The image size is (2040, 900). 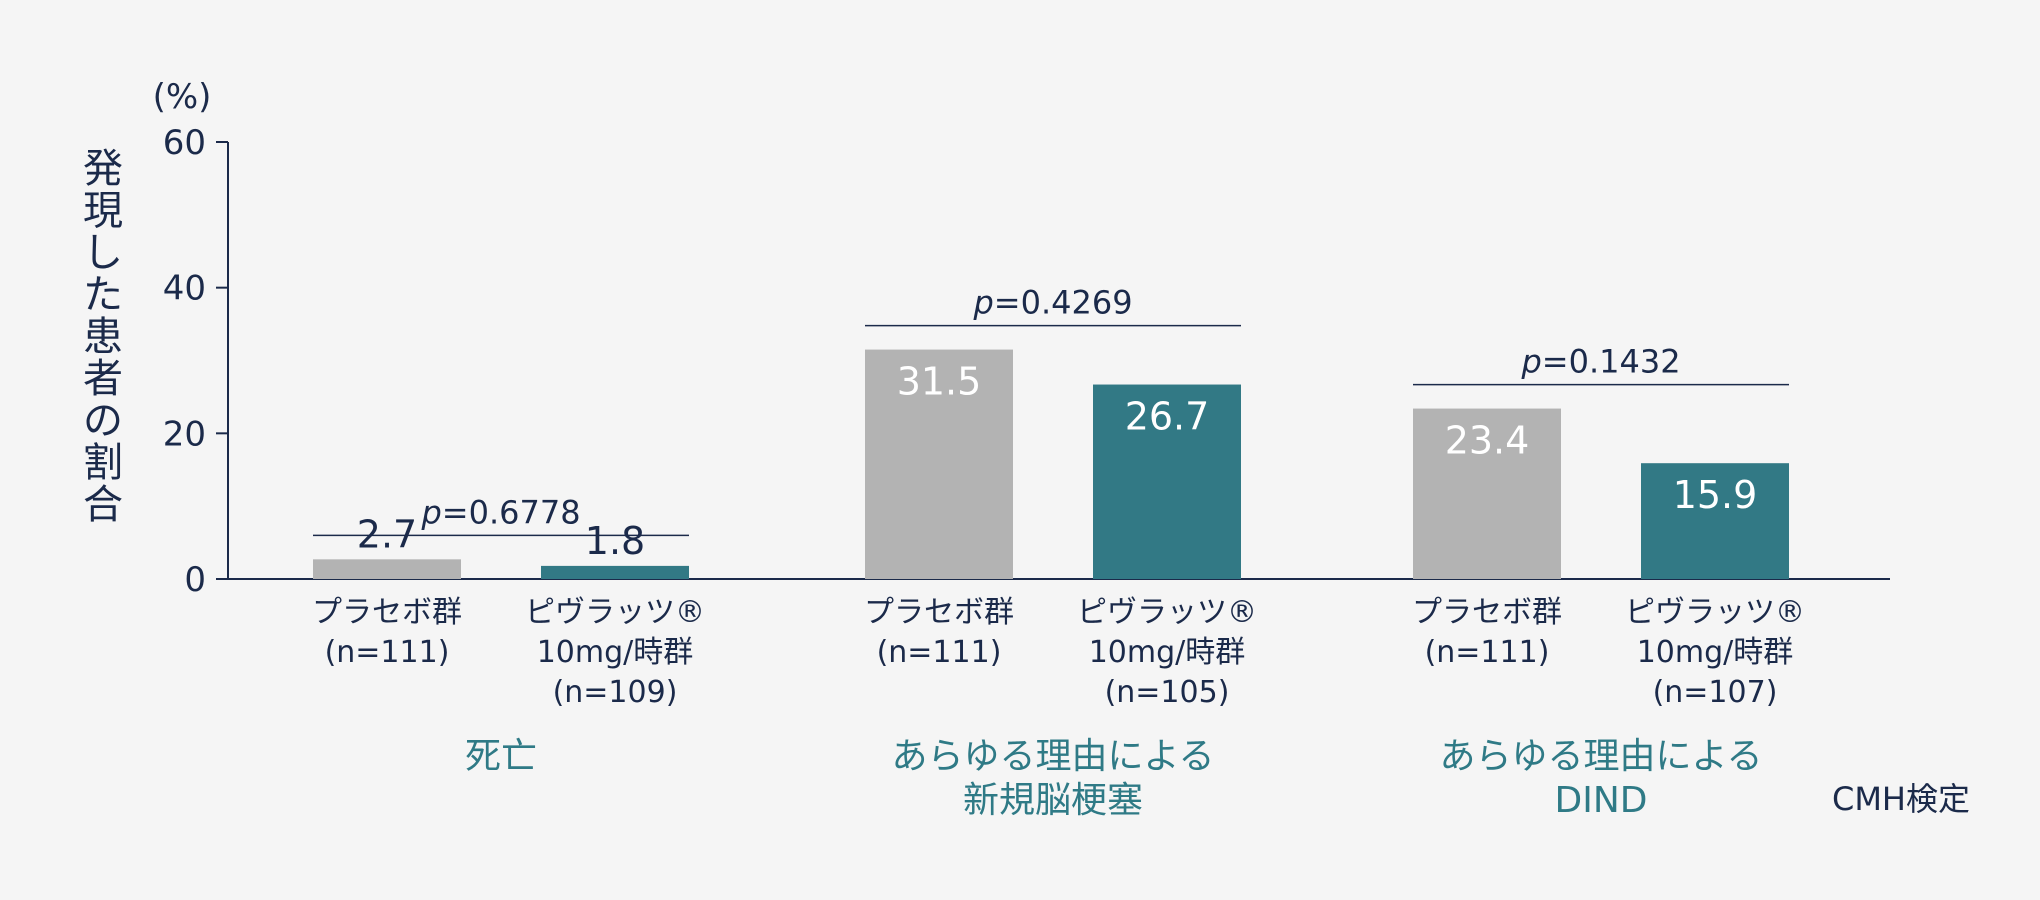 What do you see at coordinates (615, 692) in the screenshot?
I see `category-label: (n=109)` at bounding box center [615, 692].